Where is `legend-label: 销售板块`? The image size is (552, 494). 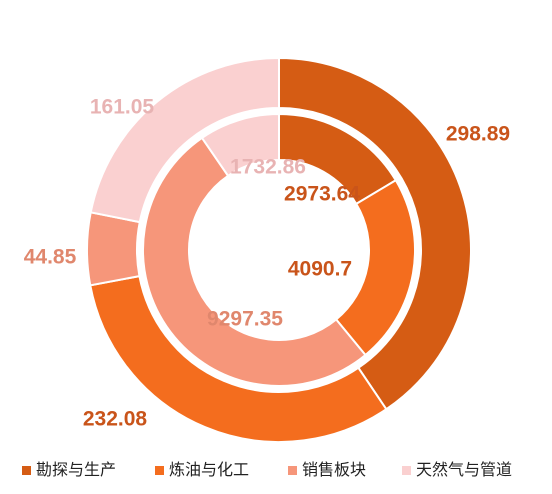
legend-label: 销售板块 is located at coordinates (334, 470).